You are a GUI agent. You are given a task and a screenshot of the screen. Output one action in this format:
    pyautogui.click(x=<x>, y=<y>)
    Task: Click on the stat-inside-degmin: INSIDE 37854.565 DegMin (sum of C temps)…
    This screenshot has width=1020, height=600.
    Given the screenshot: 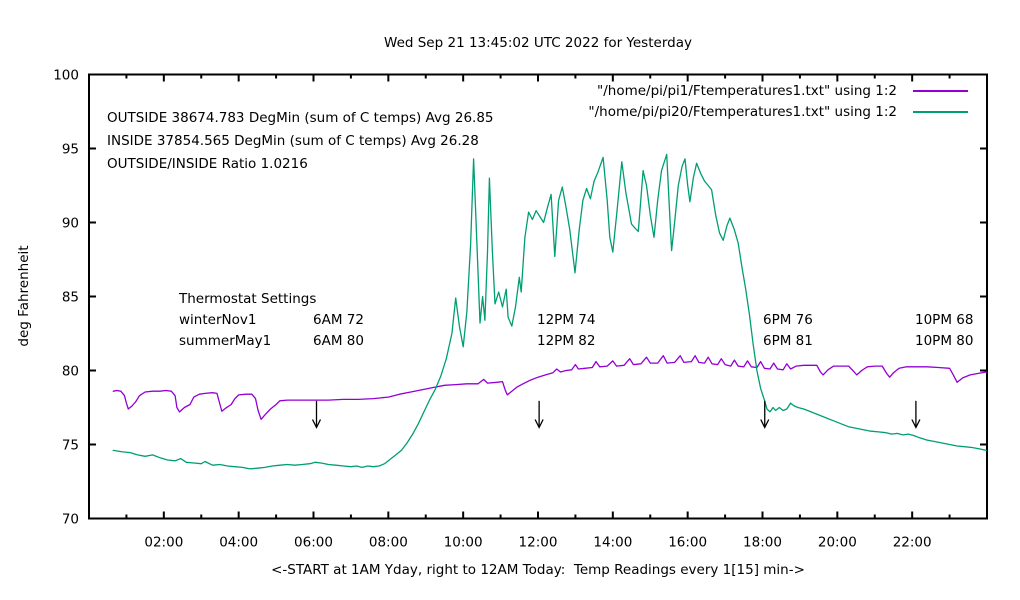 What is the action you would take?
    pyautogui.click(x=293, y=141)
    